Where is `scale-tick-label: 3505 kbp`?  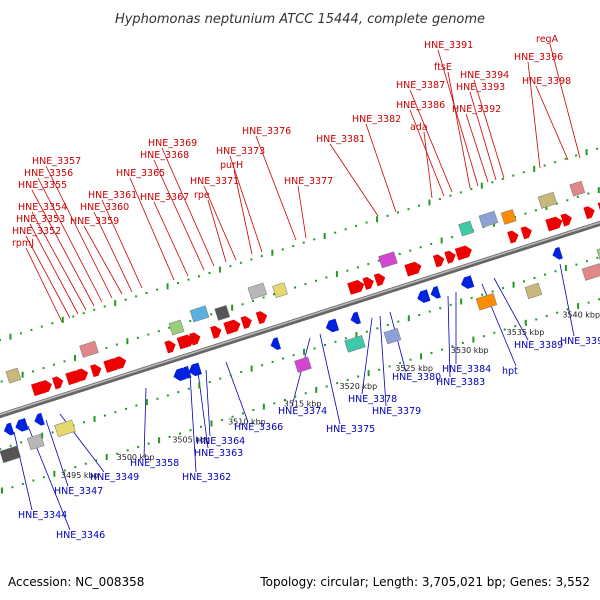 scale-tick-label: 3505 kbp is located at coordinates (191, 439).